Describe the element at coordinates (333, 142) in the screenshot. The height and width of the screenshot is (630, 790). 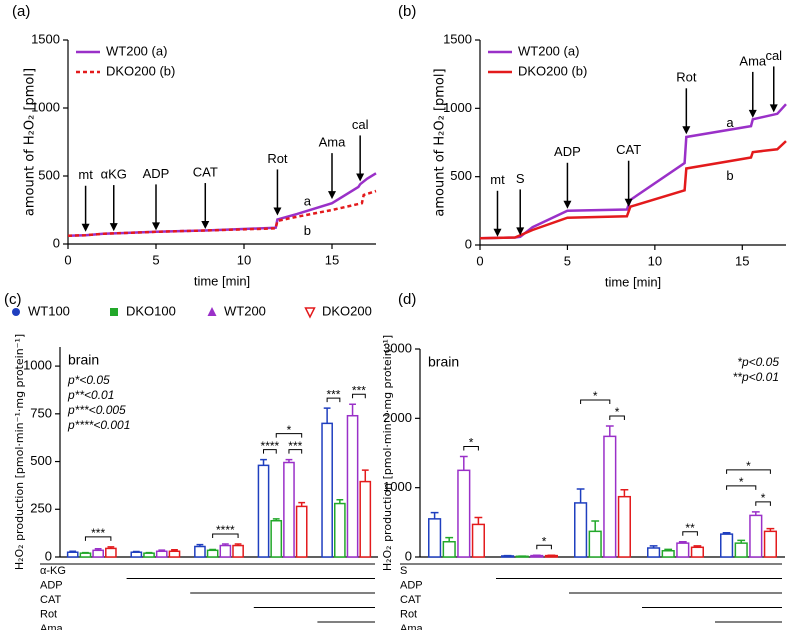
I see `arrow-label: Ama` at that location.